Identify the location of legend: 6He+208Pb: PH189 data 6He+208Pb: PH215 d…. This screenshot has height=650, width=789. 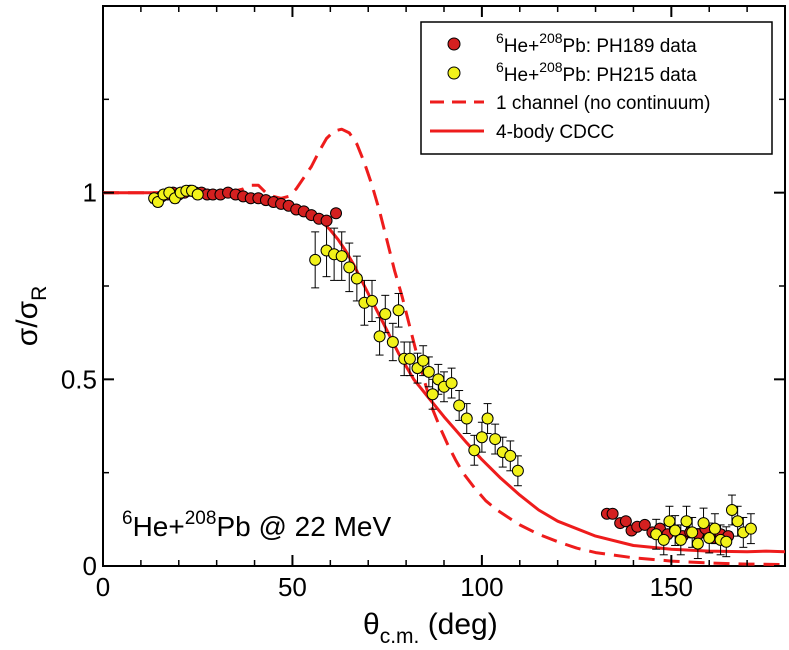
(596, 88).